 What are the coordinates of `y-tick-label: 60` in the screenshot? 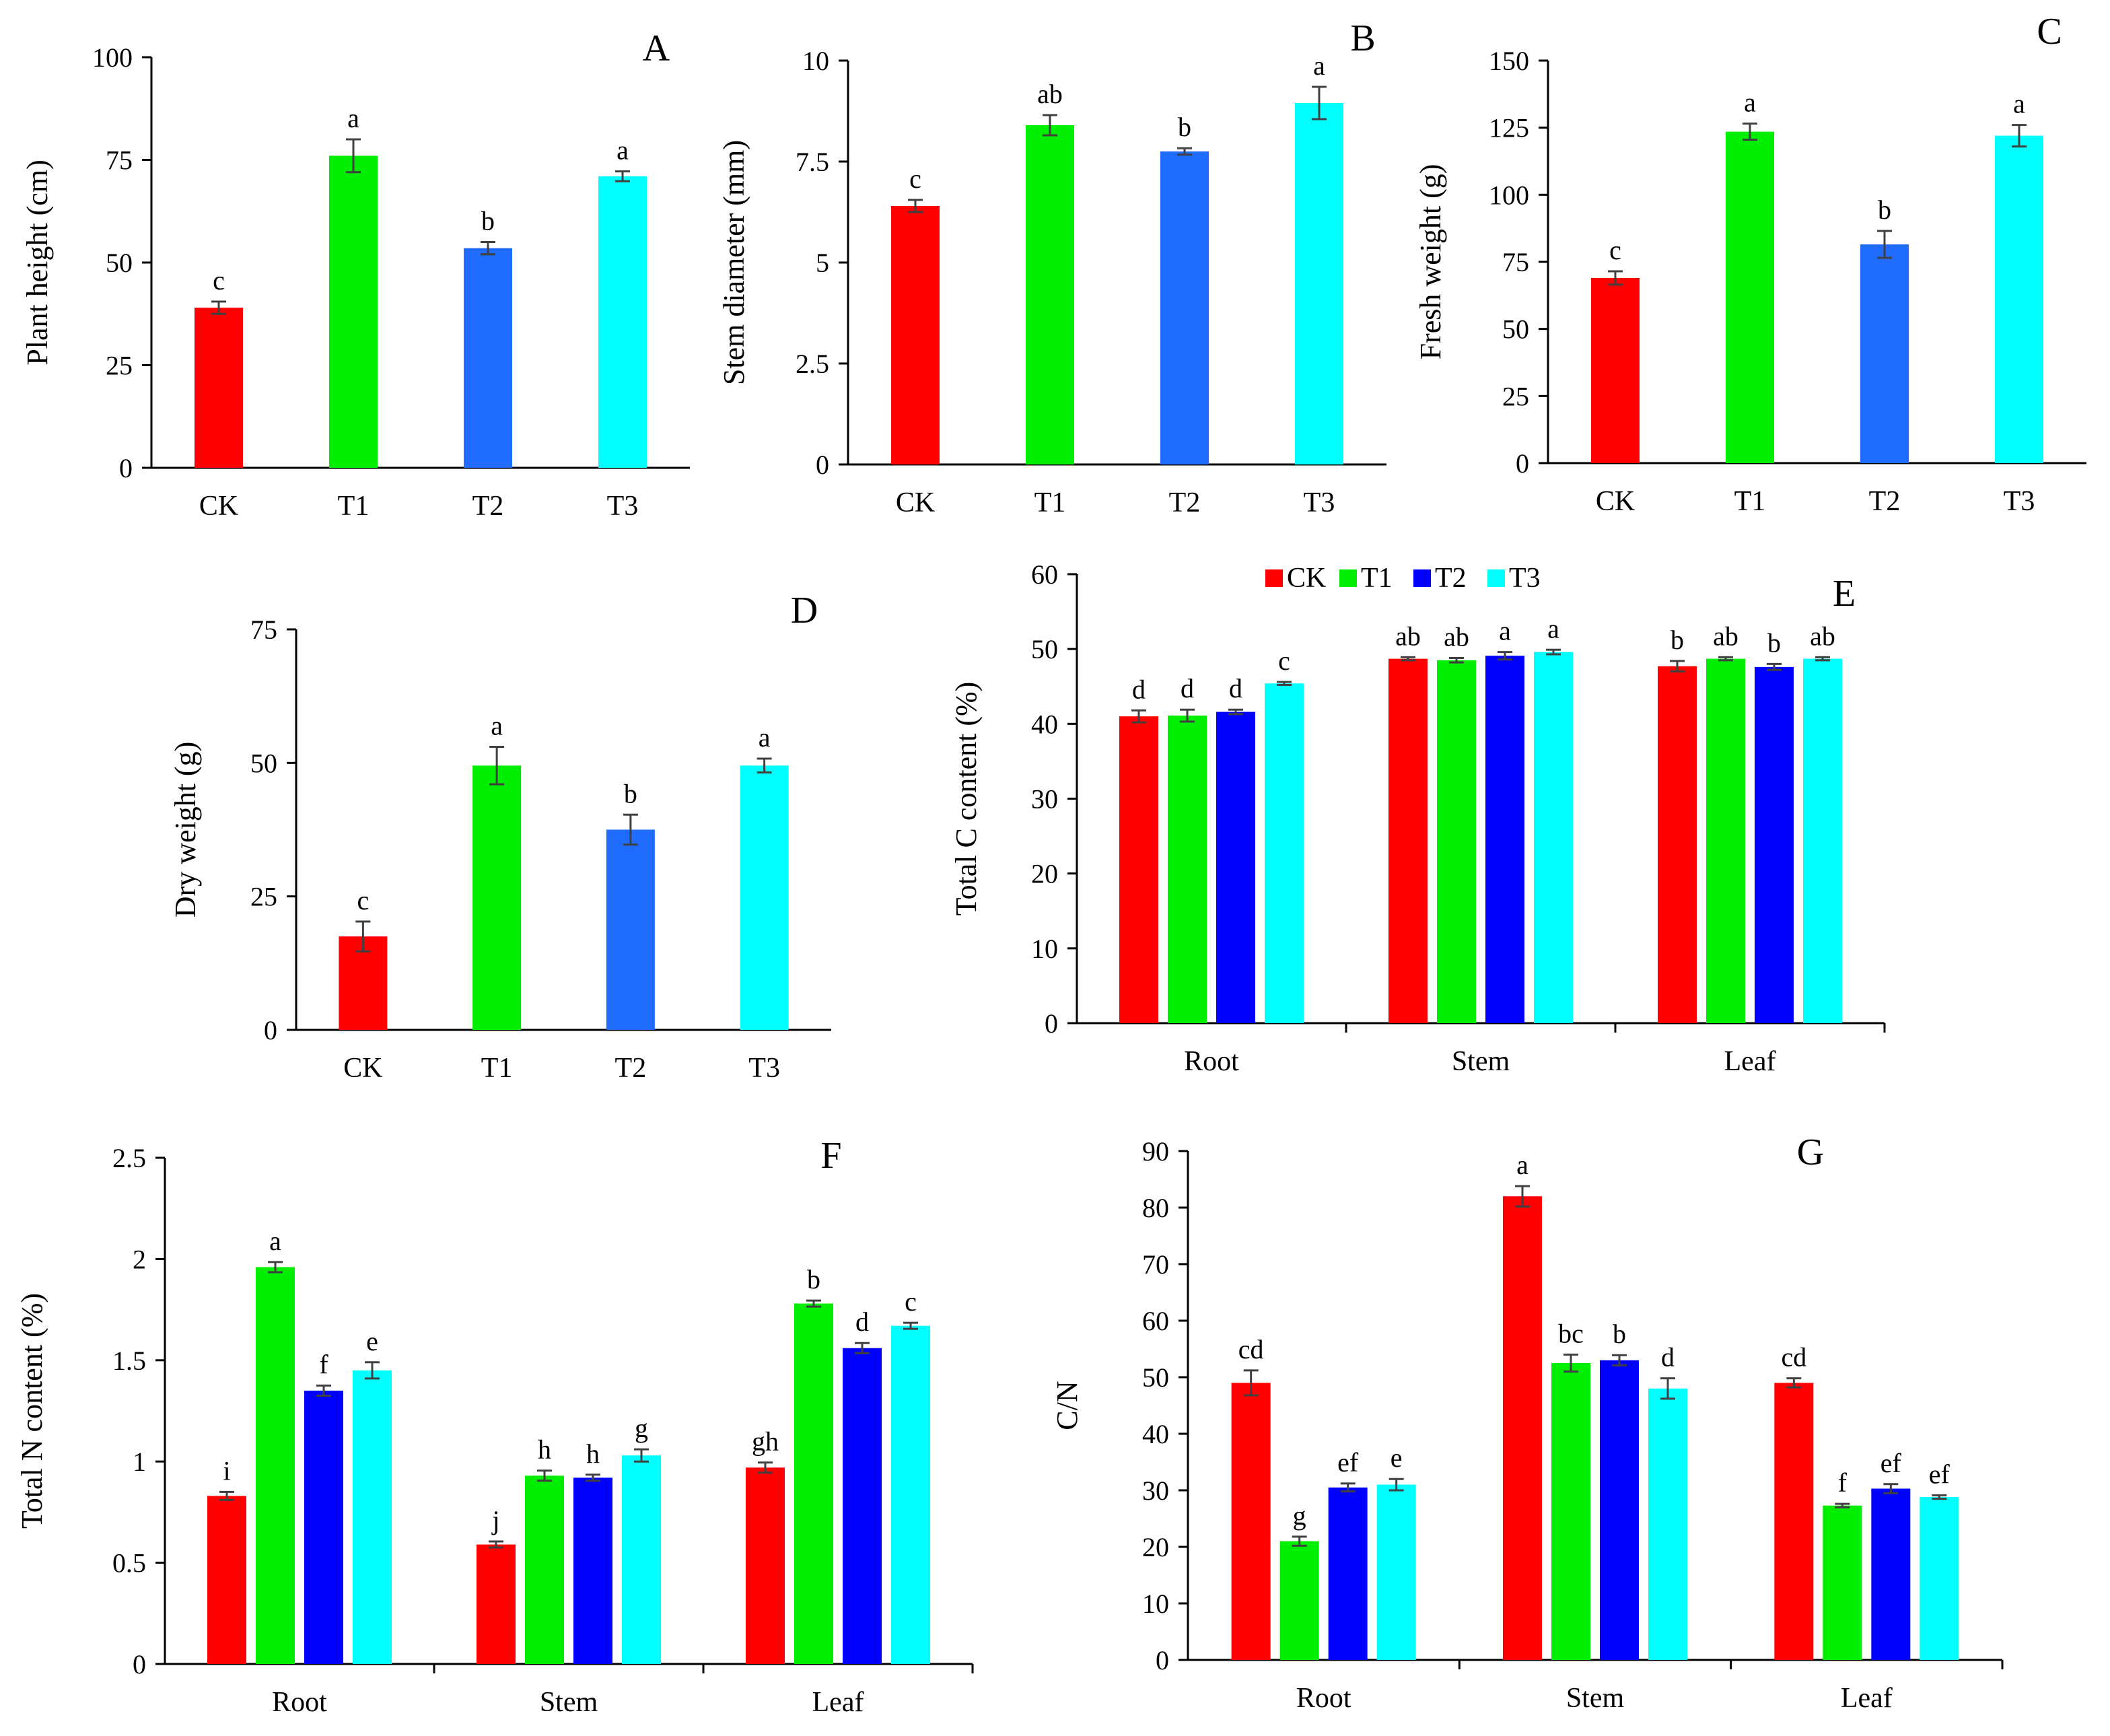 It's located at (1044, 574).